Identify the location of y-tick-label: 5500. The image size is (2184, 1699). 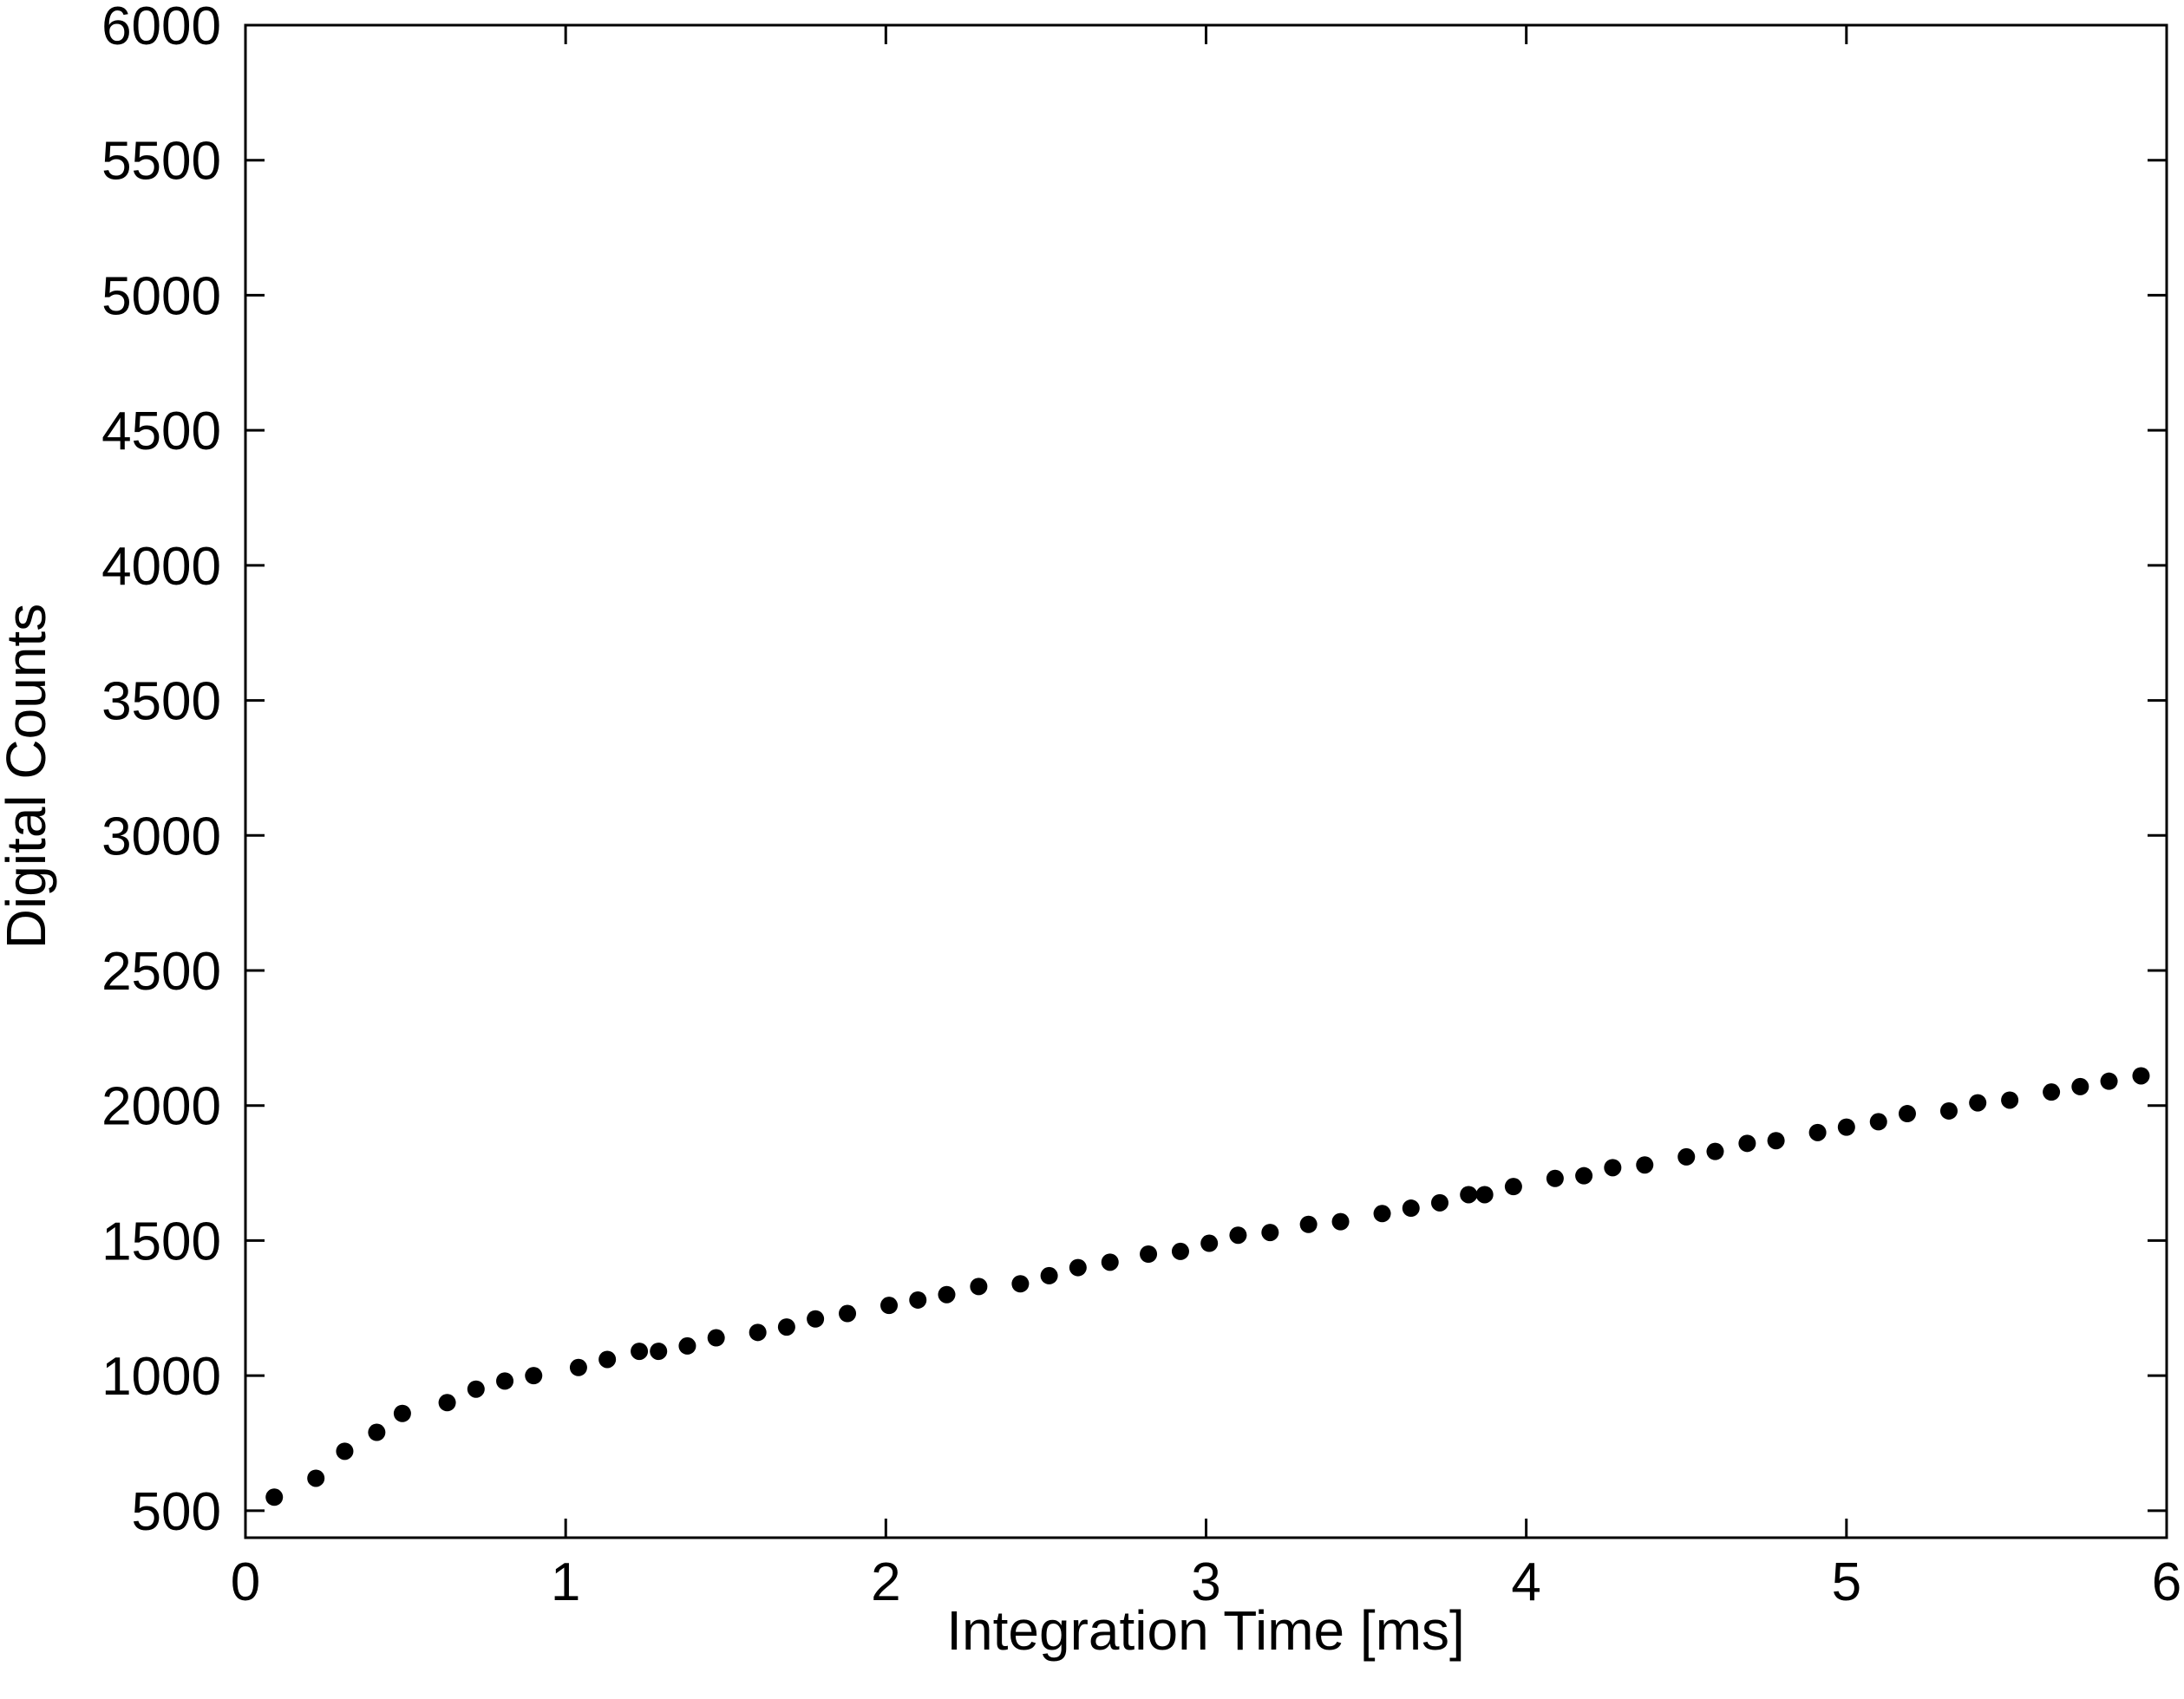
(161, 162).